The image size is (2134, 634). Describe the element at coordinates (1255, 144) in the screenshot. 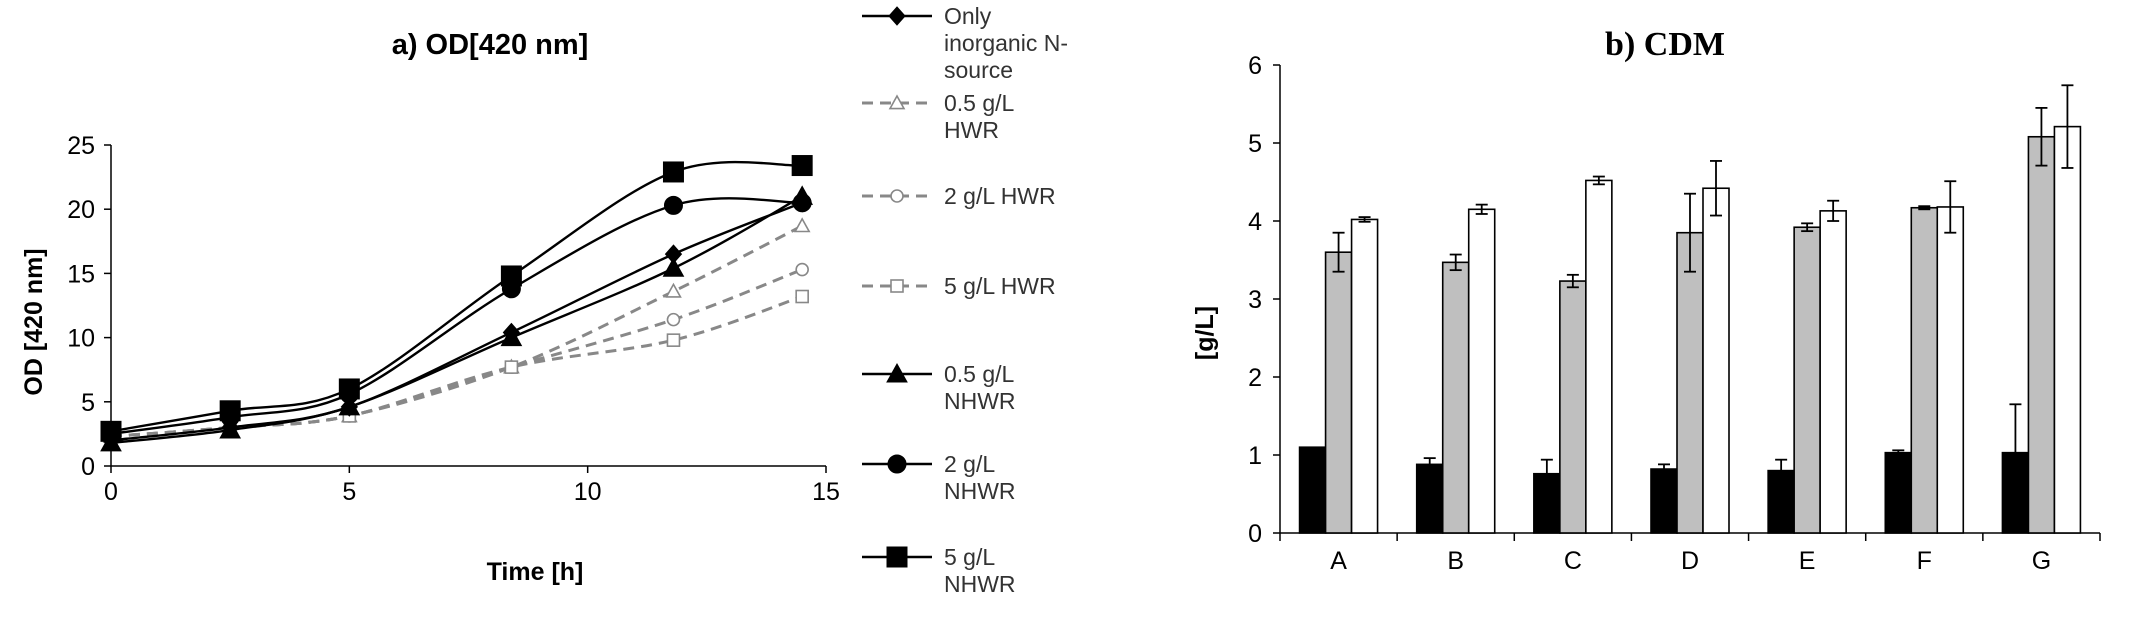

I see `chart-b-y-tick-label: 5` at that location.